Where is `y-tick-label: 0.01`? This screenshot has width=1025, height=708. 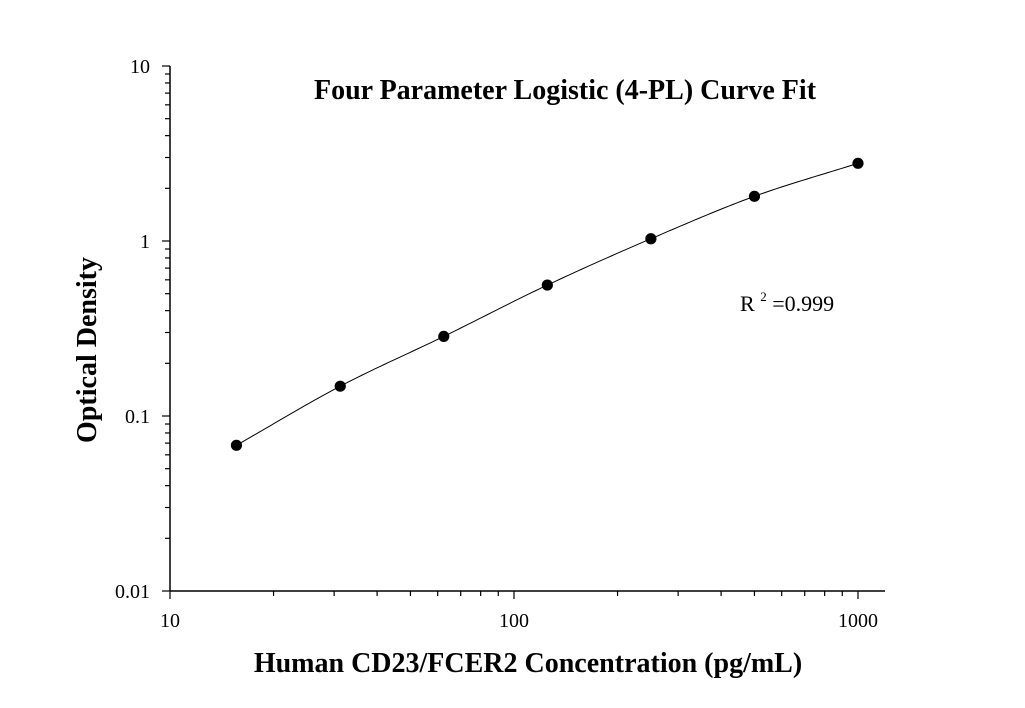
y-tick-label: 0.01 is located at coordinates (132, 592).